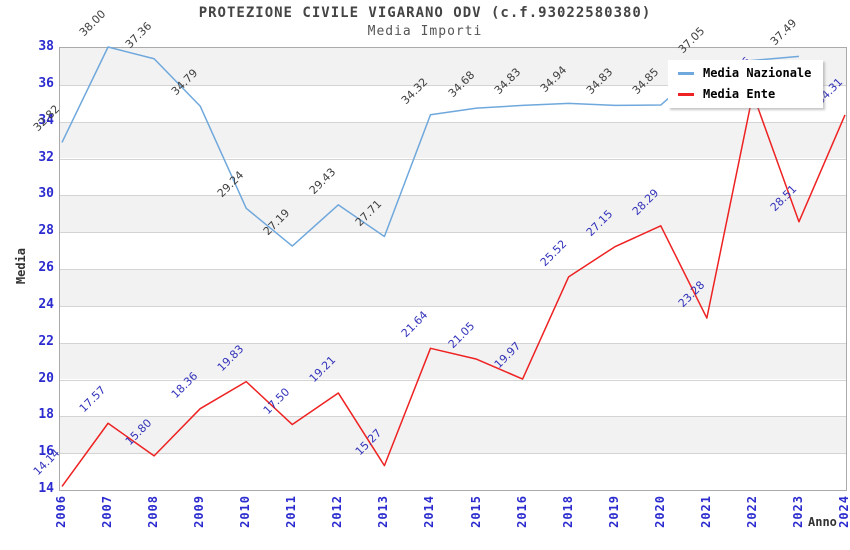 This screenshot has width=850, height=550. I want to click on y-tick-label: 30, so click(46, 194).